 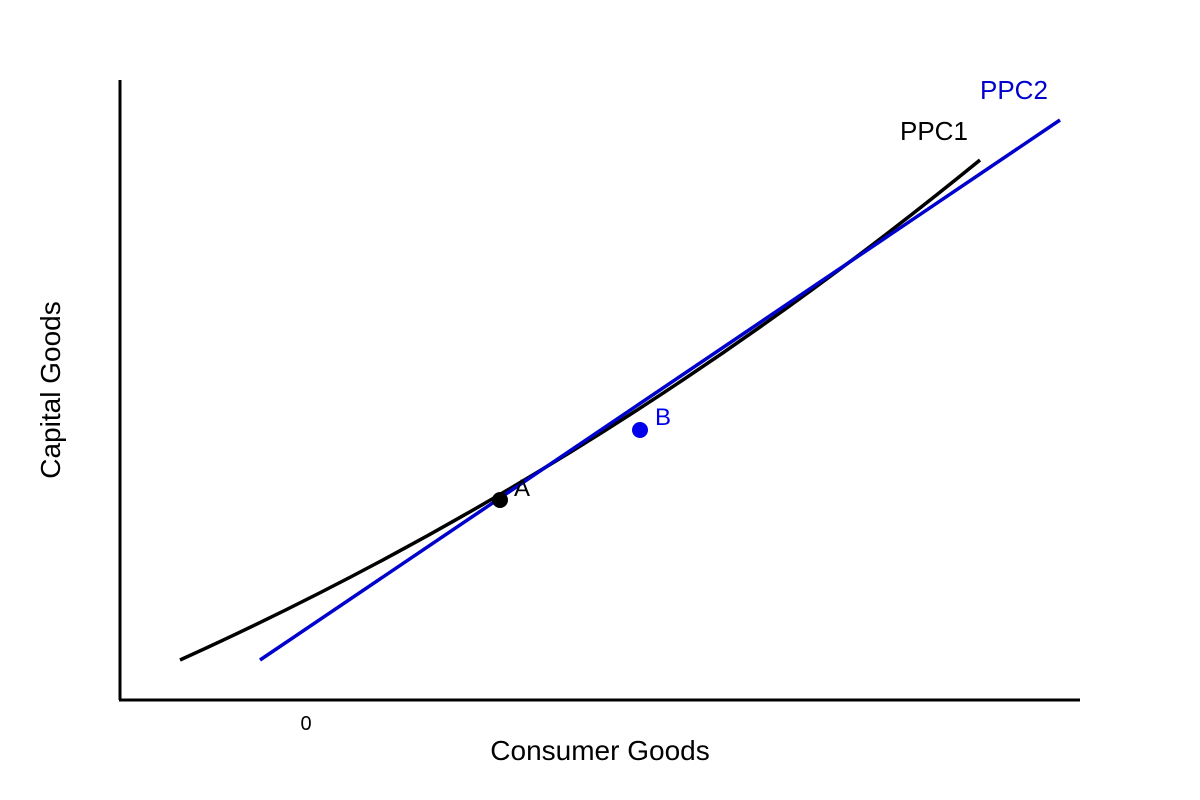 What do you see at coordinates (599, 750) in the screenshot?
I see `x-axis-label: Consumer Goods` at bounding box center [599, 750].